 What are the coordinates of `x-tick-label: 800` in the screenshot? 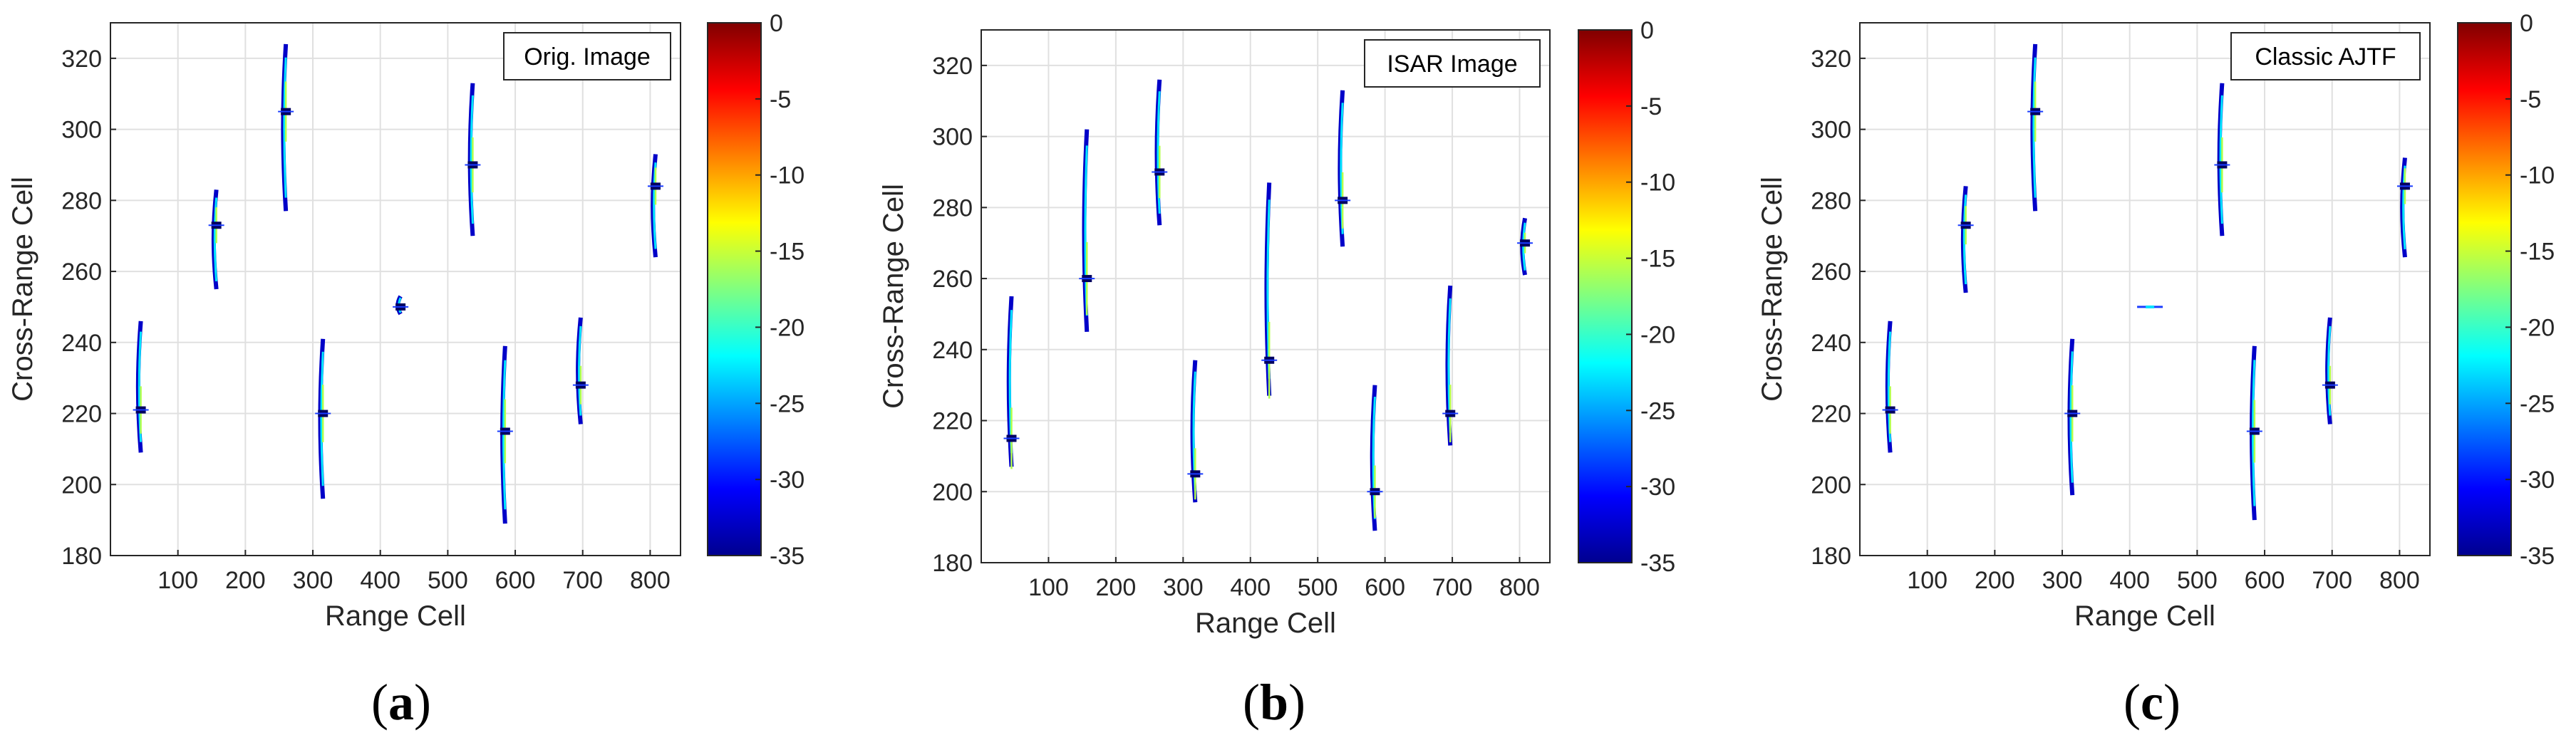 It's located at (650, 580).